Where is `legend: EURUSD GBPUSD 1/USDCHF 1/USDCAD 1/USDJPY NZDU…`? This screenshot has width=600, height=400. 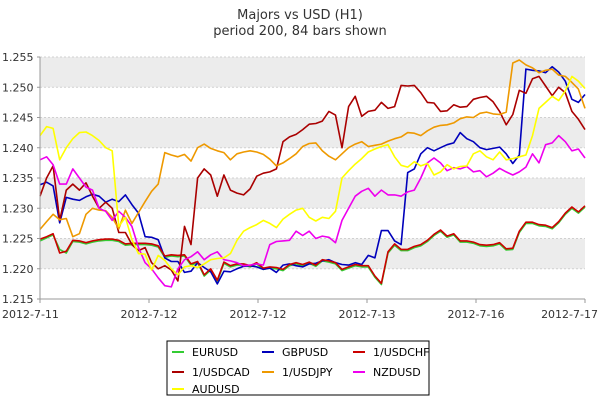
legend: EURUSD GBPUSD 1/USDCHF 1/USDCAD 1/USDJPY NZDU… is located at coordinates (298, 368).